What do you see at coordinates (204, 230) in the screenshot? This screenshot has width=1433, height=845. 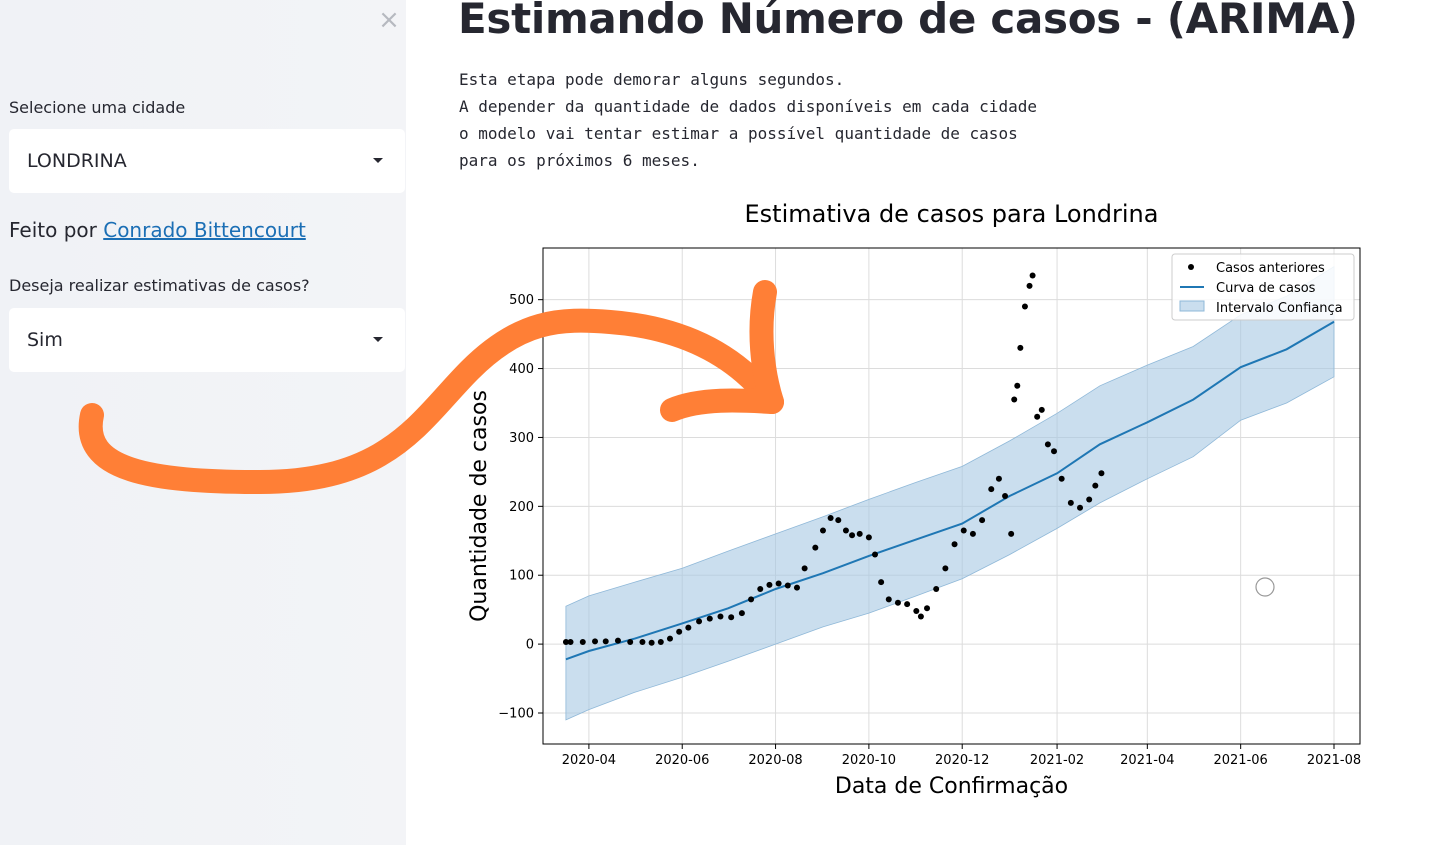 I see `author-link: Conrado Bittencourt` at bounding box center [204, 230].